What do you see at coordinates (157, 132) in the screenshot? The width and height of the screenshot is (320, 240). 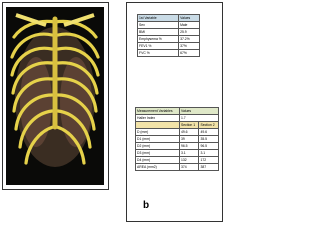 I see `table-cell: D (mm)` at bounding box center [157, 132].